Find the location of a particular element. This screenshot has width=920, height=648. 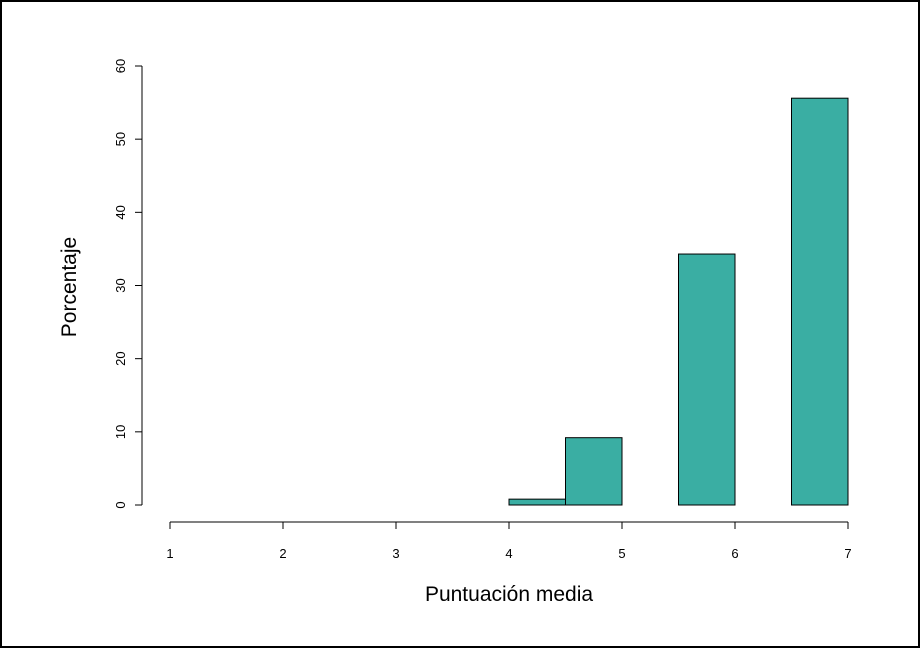

x-tick-label-4: 4 is located at coordinates (508, 553).